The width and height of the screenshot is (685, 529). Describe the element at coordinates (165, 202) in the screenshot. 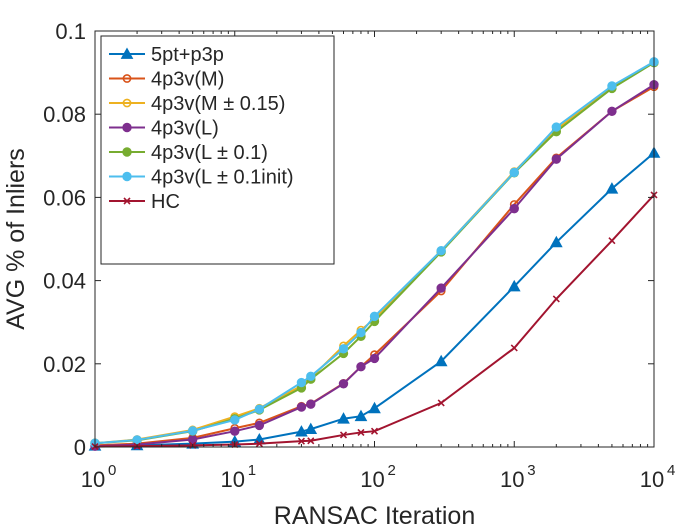

I see `legend-label: HC` at that location.